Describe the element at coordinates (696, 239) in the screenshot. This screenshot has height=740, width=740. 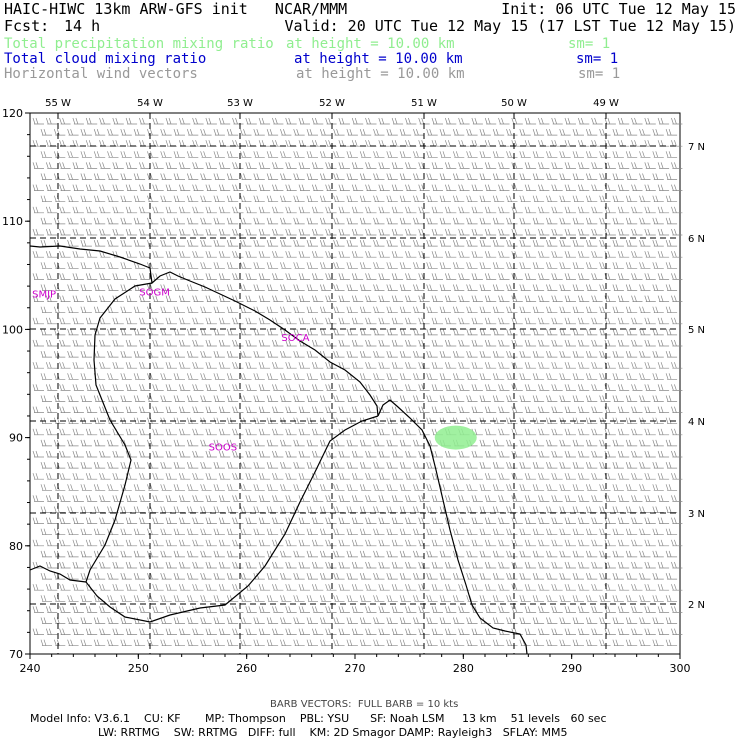
I see `lat-label: 6 N` at that location.